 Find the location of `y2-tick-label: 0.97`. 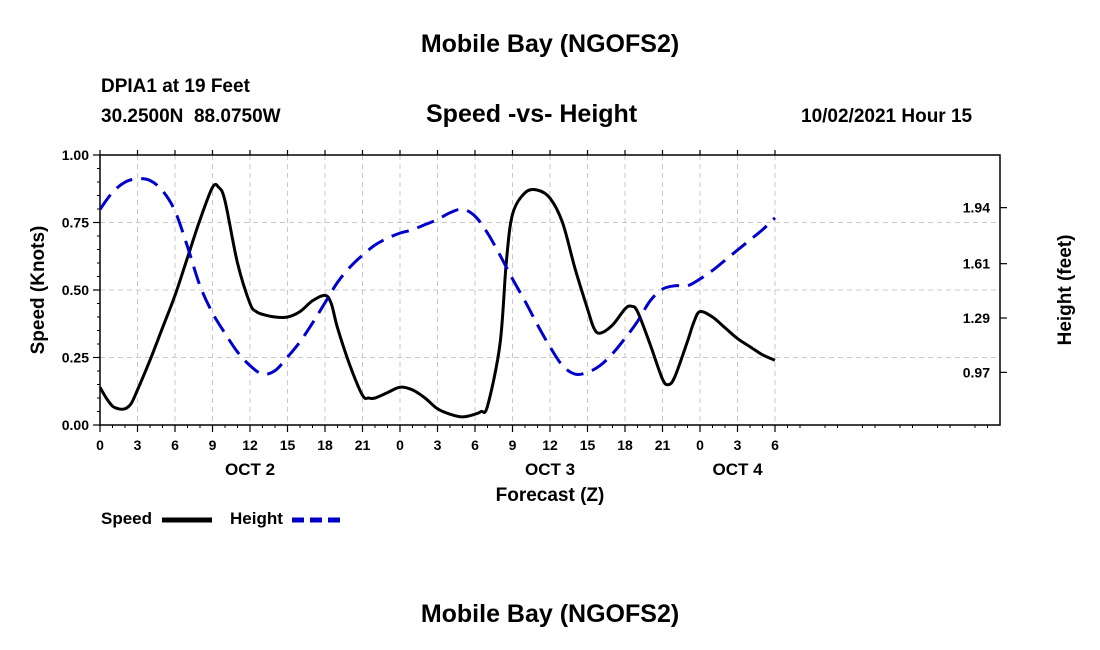

y2-tick-label: 0.97 is located at coordinates (976, 372).